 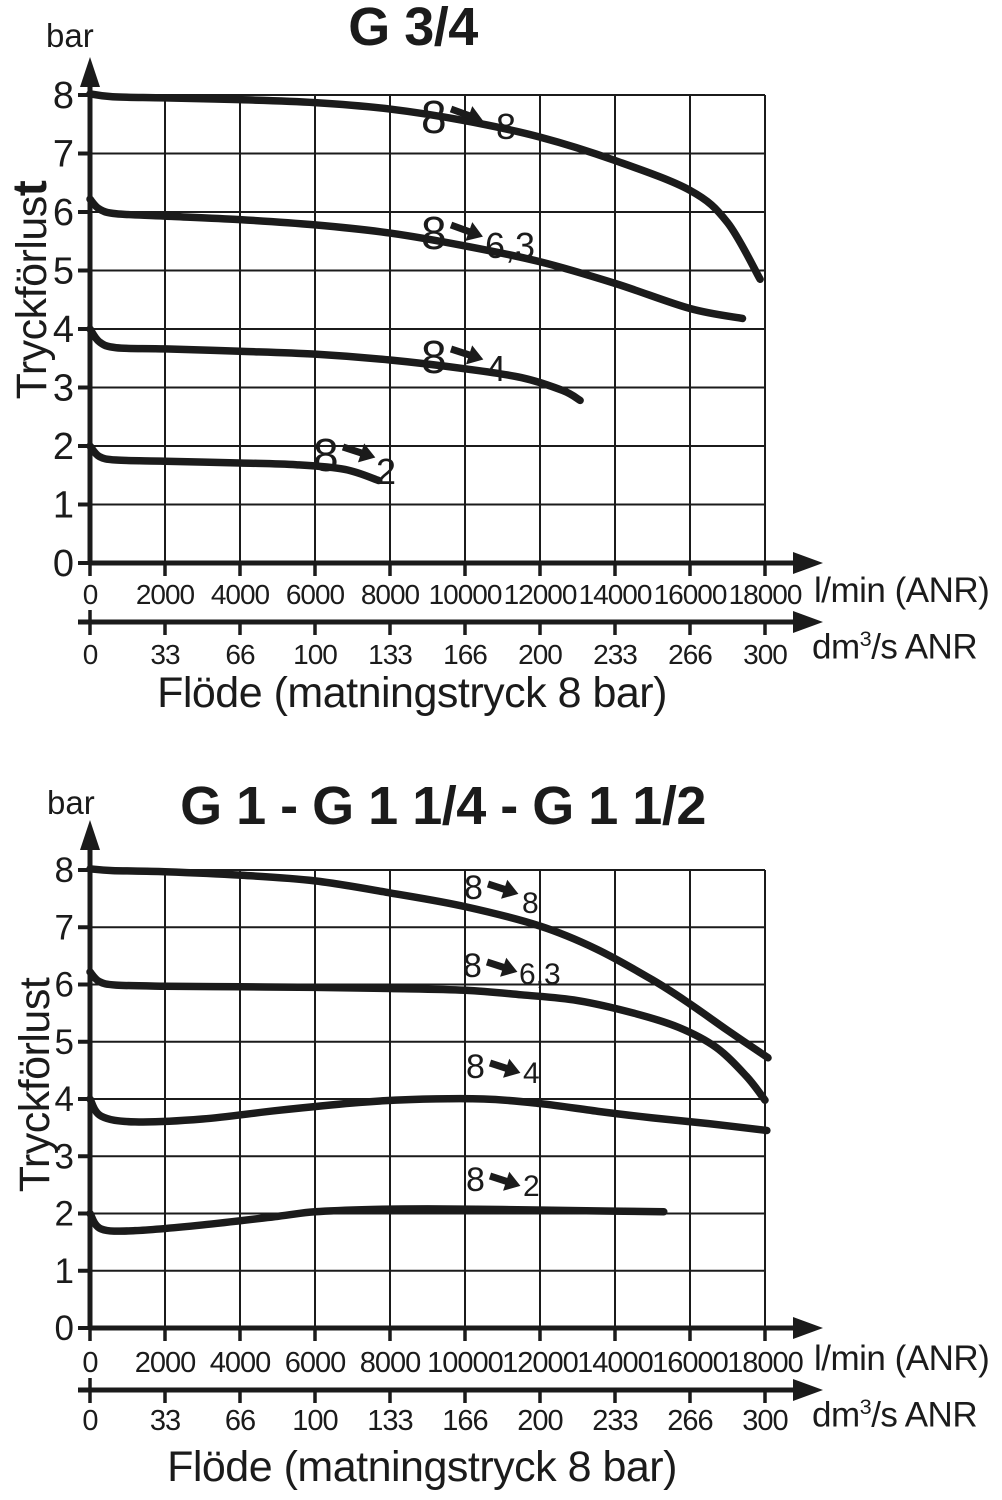 What do you see at coordinates (89, 1421) in the screenshot?
I see `x-axis2-tick-label: 0` at bounding box center [89, 1421].